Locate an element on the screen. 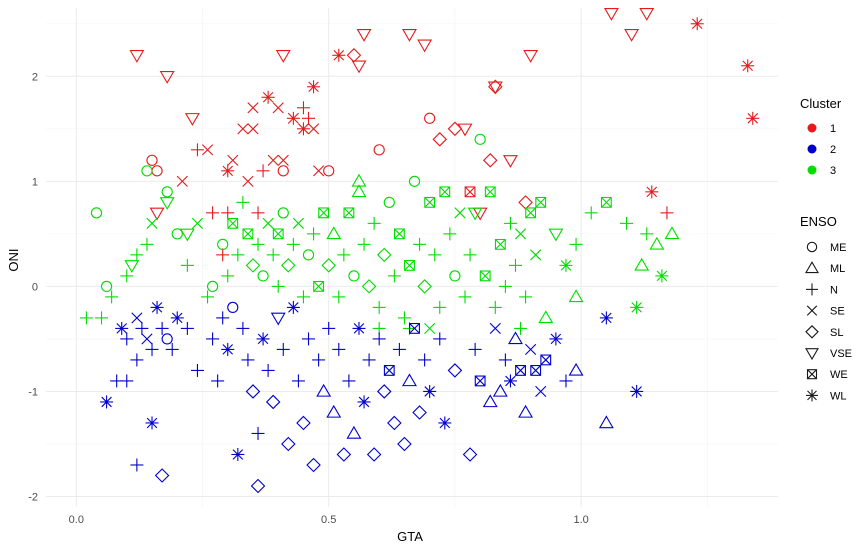  y-tick-label: 0 is located at coordinates (35, 287).